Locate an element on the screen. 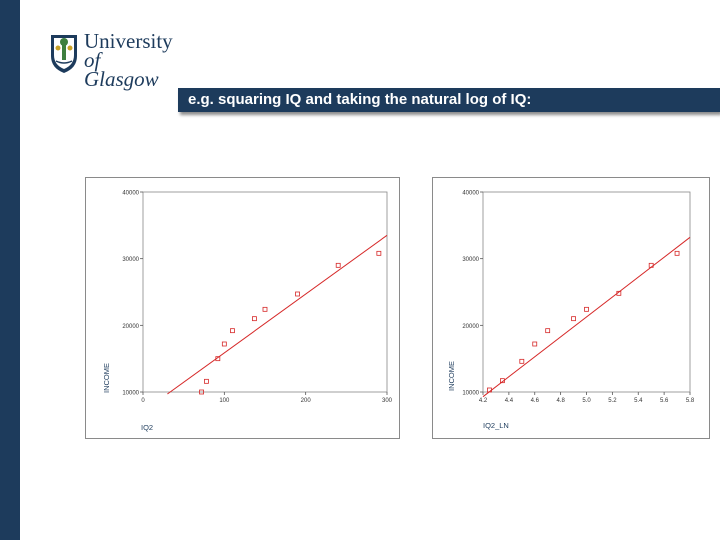 This screenshot has width=720, height=540. x-tick-label: 5.0 is located at coordinates (586, 401).